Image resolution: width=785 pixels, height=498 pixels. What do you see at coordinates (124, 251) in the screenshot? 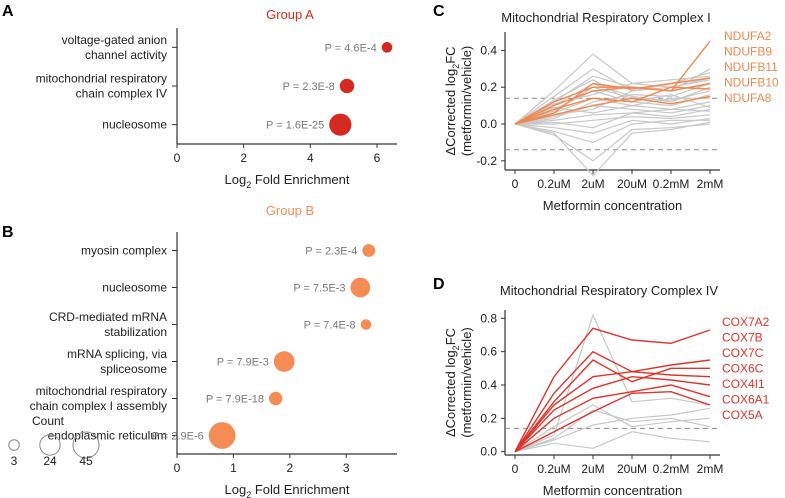
I see `category-label: myosin complex` at bounding box center [124, 251].